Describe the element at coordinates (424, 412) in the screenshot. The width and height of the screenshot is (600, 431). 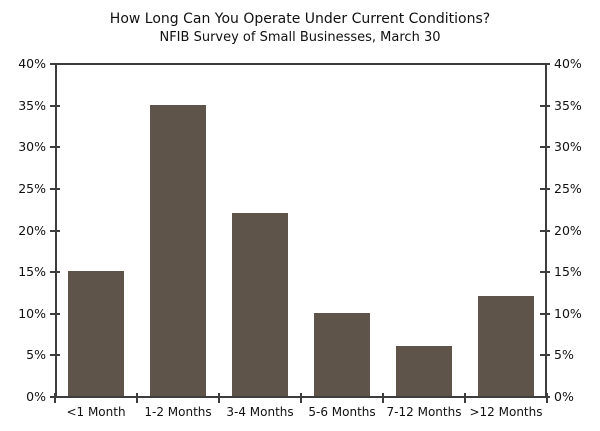
I see `category-label: 7-12 Months` at that location.